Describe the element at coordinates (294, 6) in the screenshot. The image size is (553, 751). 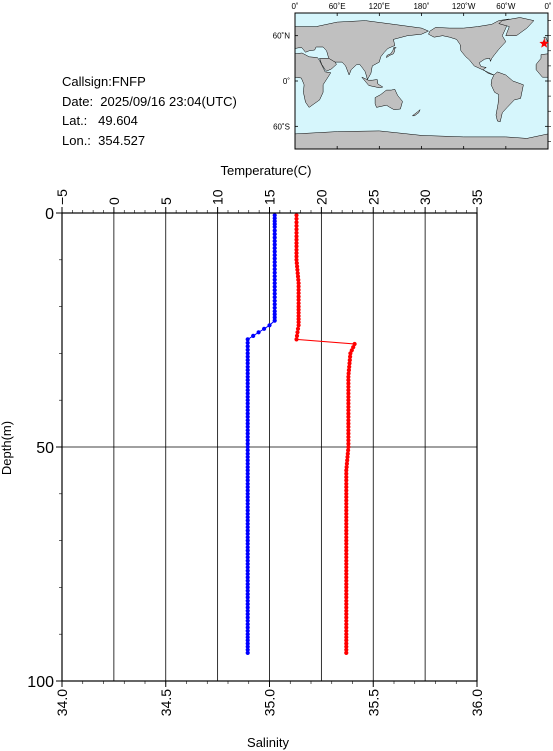
I see `map-lon-label: 0˚` at that location.